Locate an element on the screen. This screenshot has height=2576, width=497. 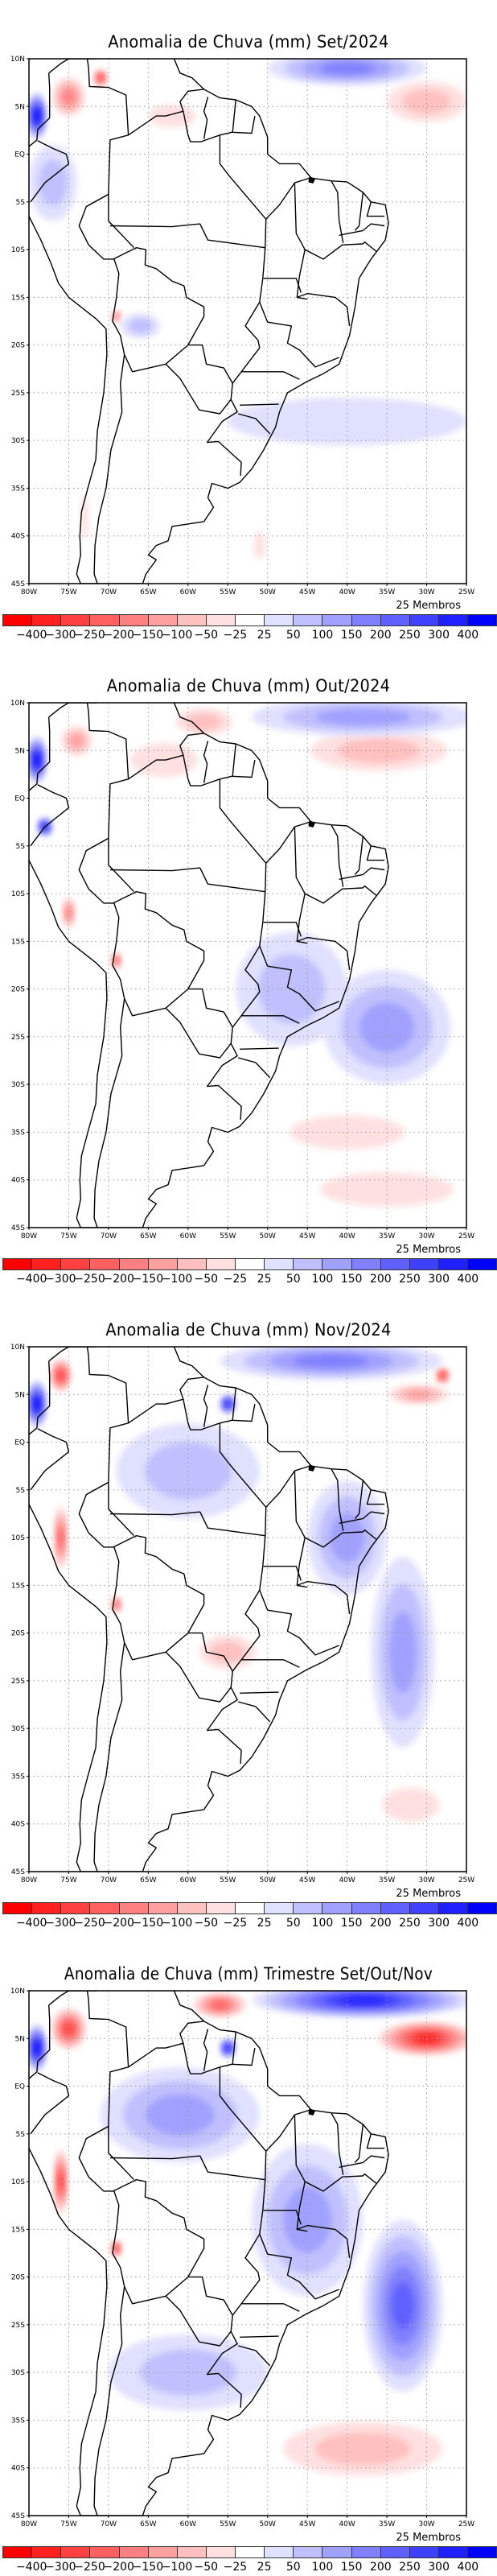
colorbar is located at coordinates (249, 2552).